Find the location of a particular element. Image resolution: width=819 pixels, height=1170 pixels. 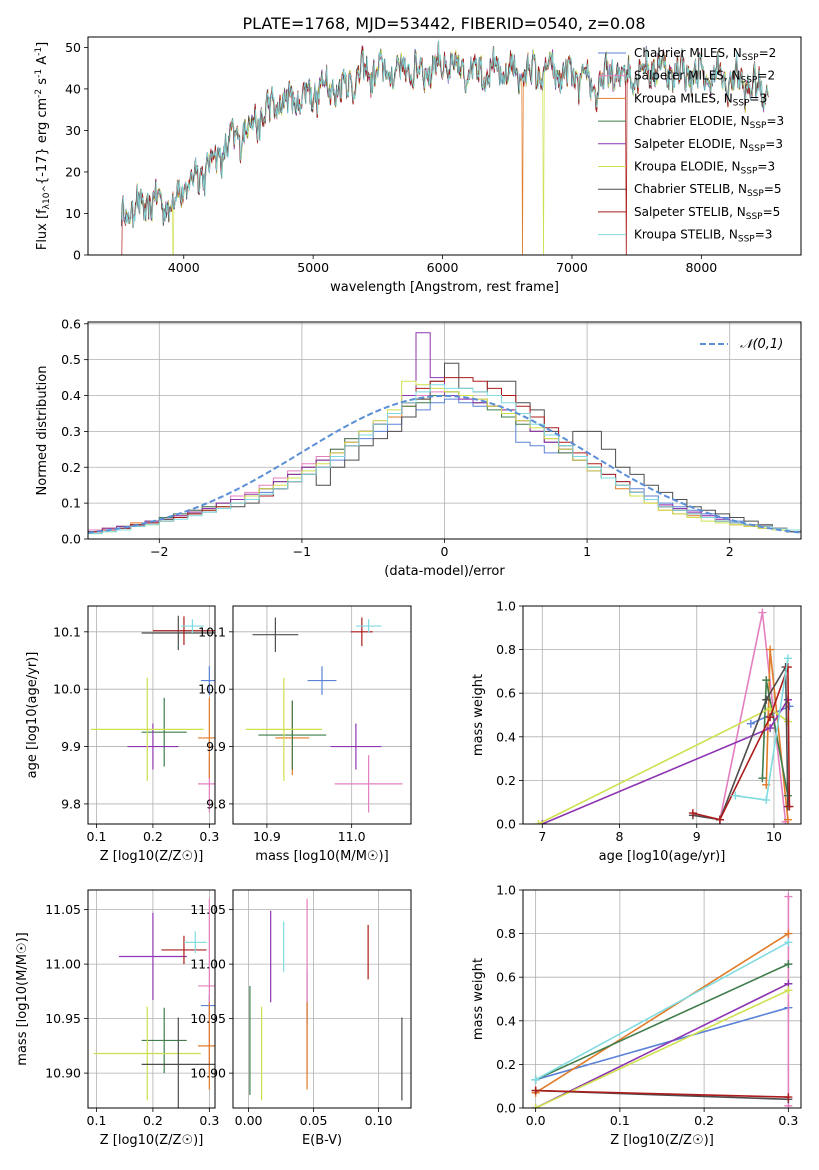

legend-entry: Salpeter ELODIE, NSSP=3 is located at coordinates (708, 145).